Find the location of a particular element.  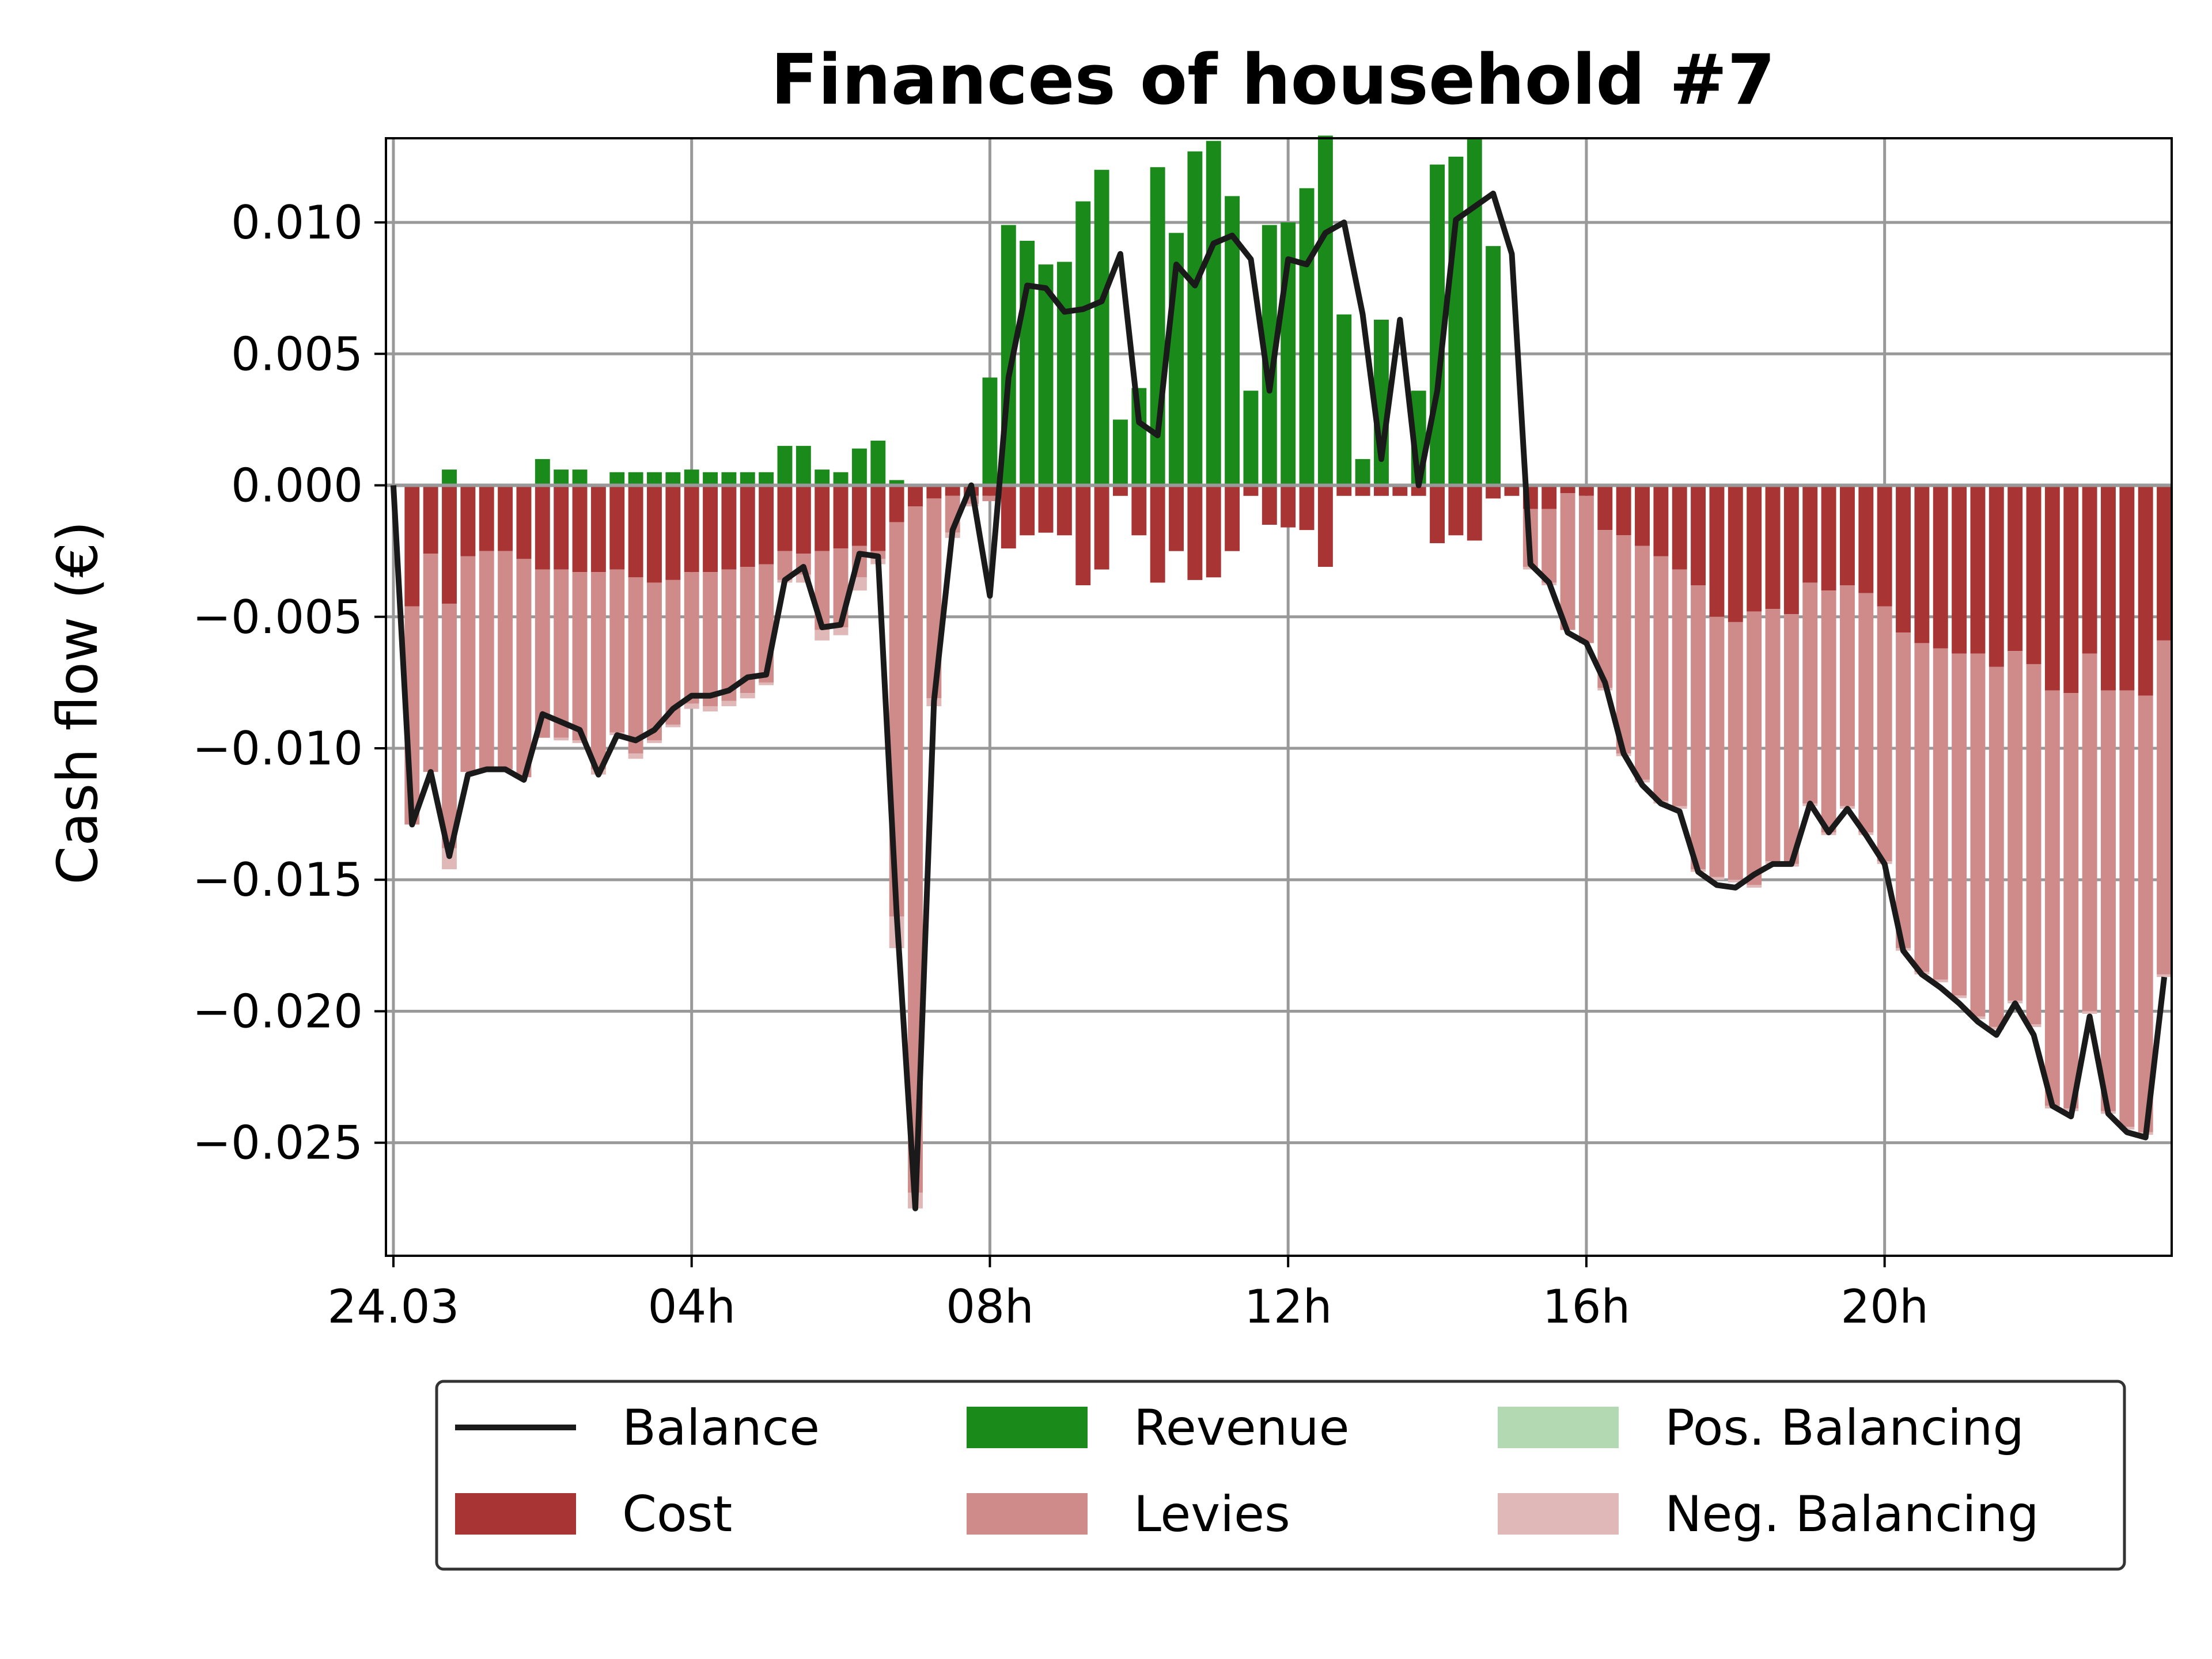

legend-label-neg-balancing: Neg. Balancing is located at coordinates (1852, 1514).